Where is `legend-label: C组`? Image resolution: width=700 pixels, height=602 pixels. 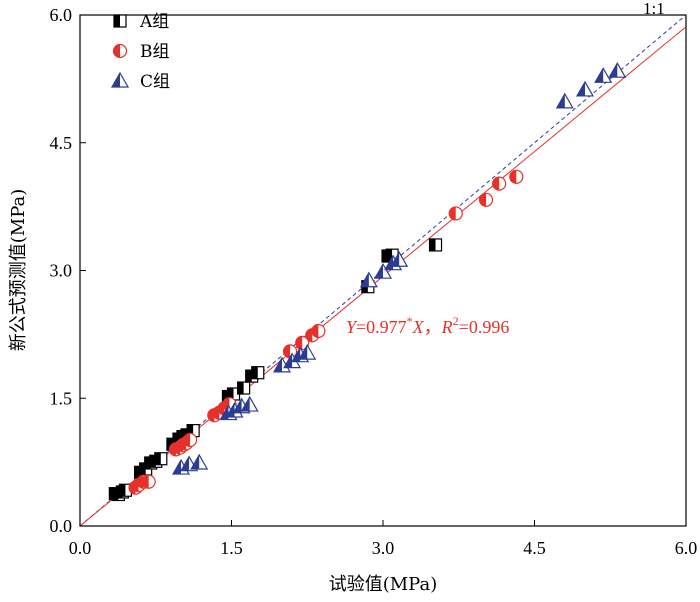
legend-label: C组 is located at coordinates (155, 82).